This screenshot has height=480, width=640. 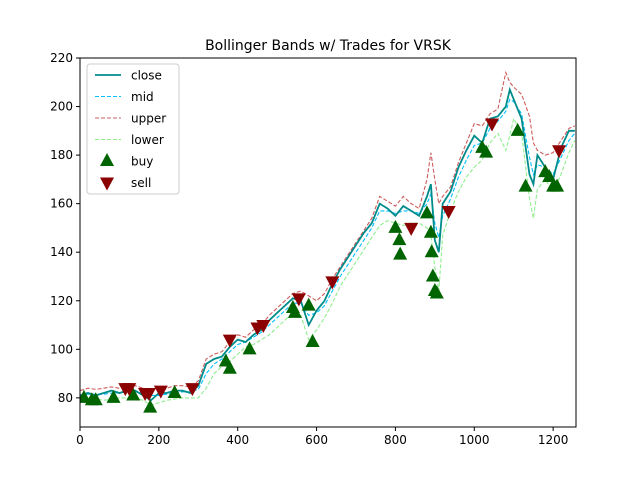 I want to click on y-tick-label: 120, so click(x=61, y=301).